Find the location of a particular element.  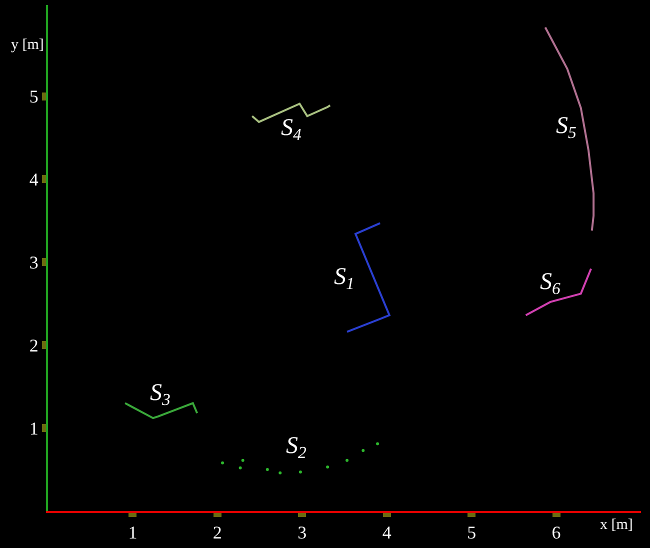

series-label: S$_{5}$ is located at coordinates (566, 127).